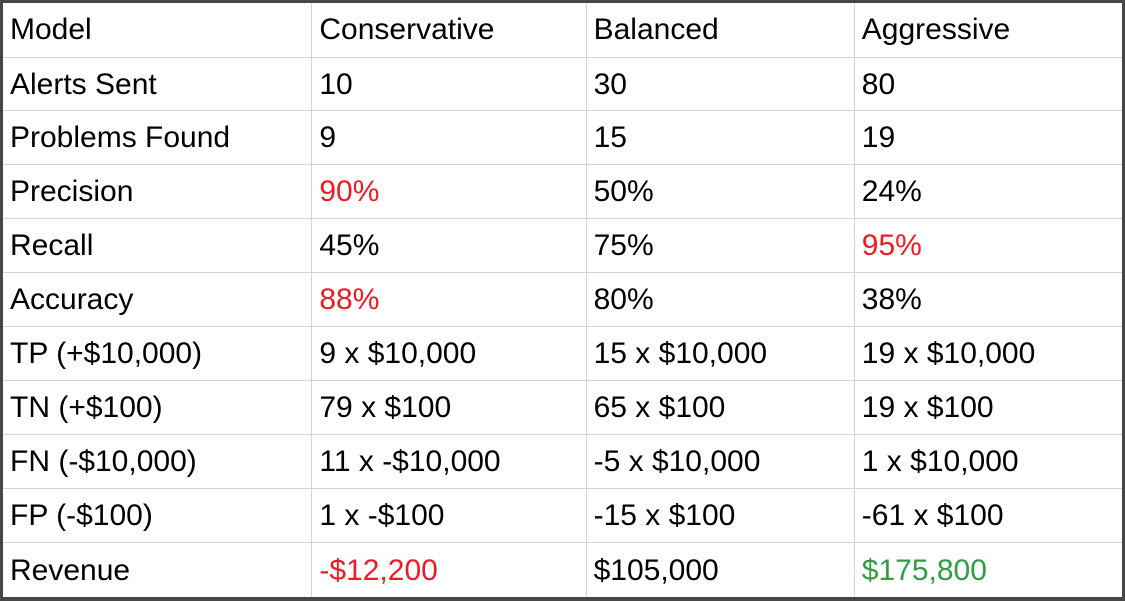 This screenshot has width=1125, height=601. What do you see at coordinates (989, 138) in the screenshot?
I see `cell-aggressive: 19` at bounding box center [989, 138].